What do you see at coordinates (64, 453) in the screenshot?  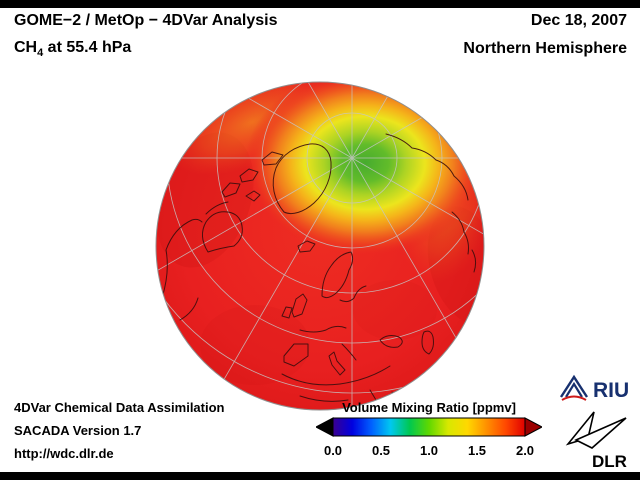 I see `url-label: http://wdc.dlr.de` at bounding box center [64, 453].